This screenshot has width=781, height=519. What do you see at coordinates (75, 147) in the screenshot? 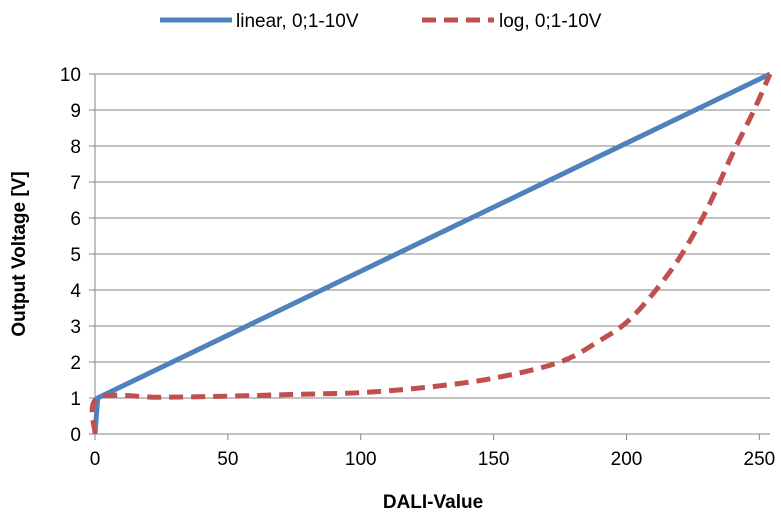
I see `y-tick-label: 8` at bounding box center [75, 147].